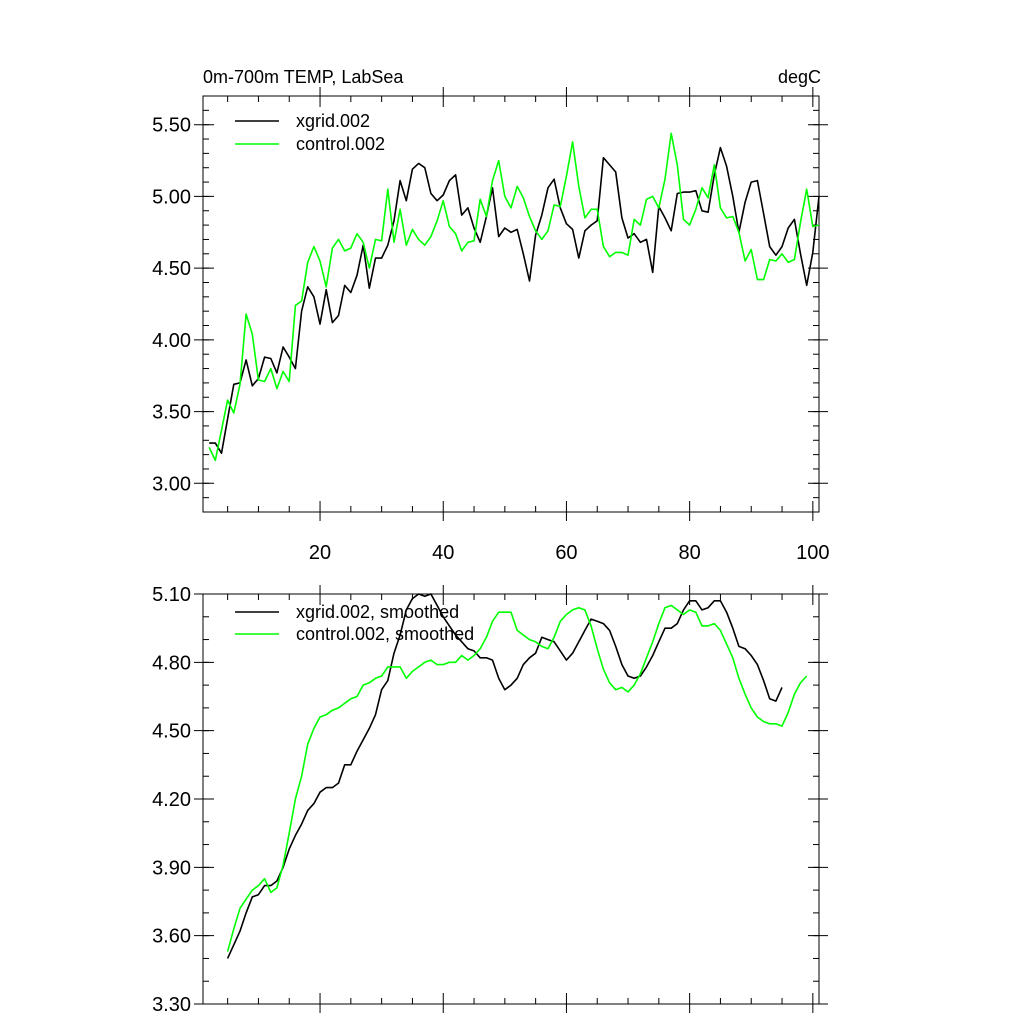 This screenshot has width=1024, height=1024. I want to click on y-tick-label: 5.50, so click(171, 126).